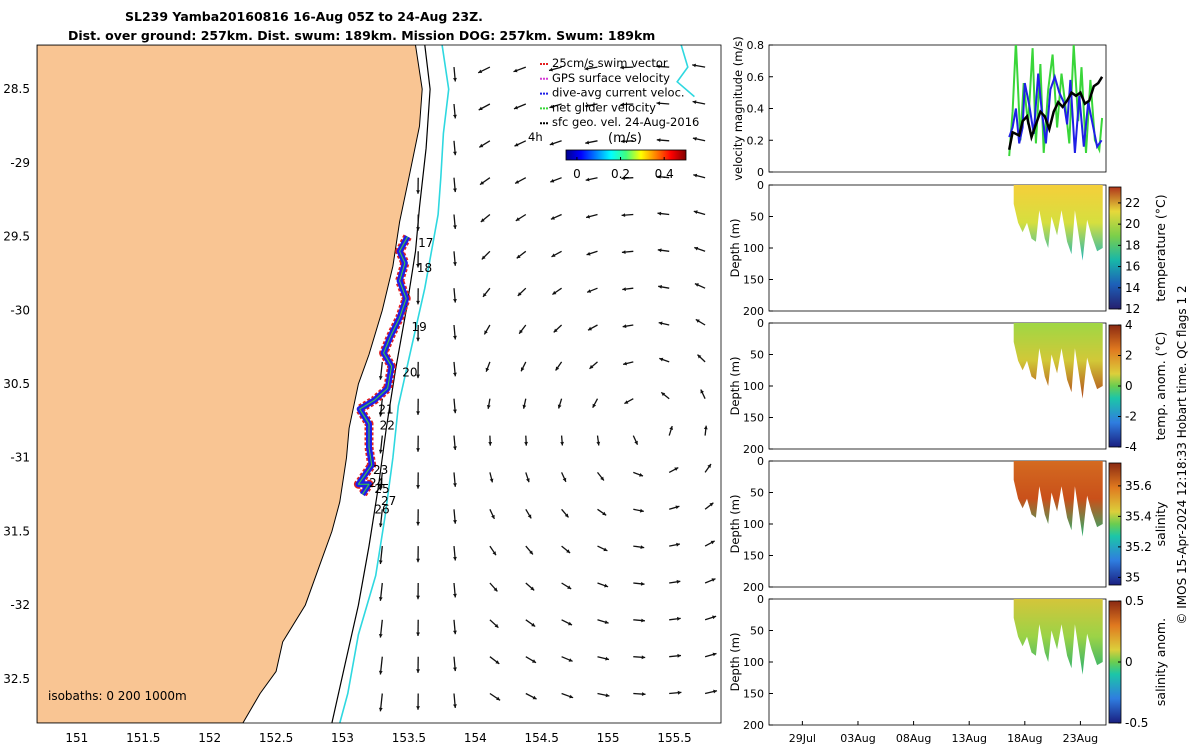 This screenshot has height=750, width=1200. Describe the element at coordinates (425, 243) in the screenshot. I see `day-label: 17` at that location.